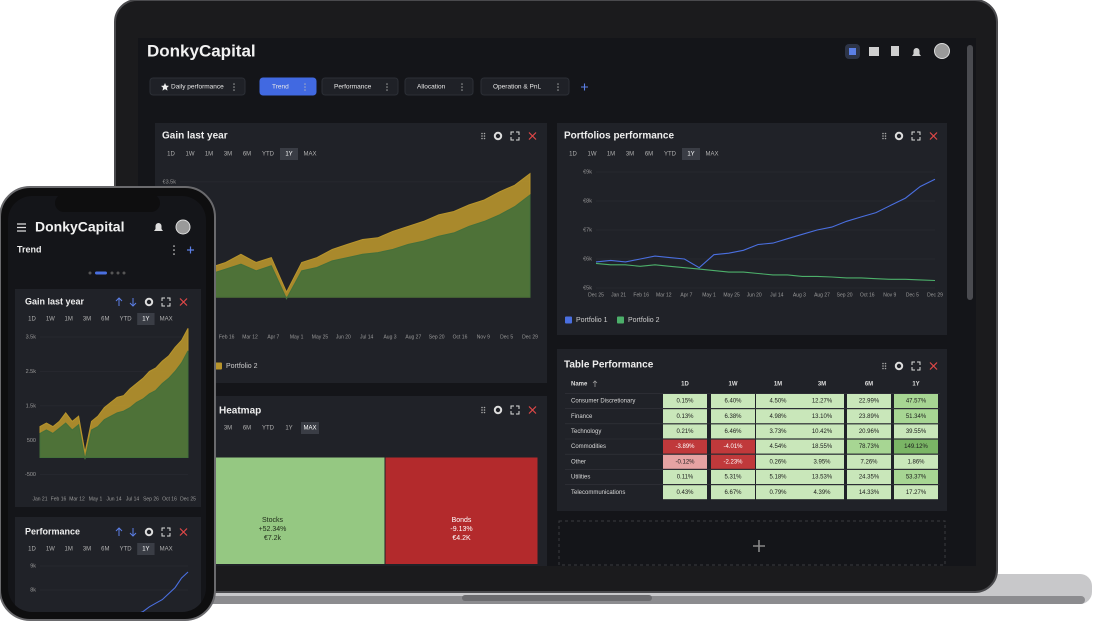  Describe the element at coordinates (641, 295) in the screenshot. I see `x-tick-label: Feb 16` at that location.